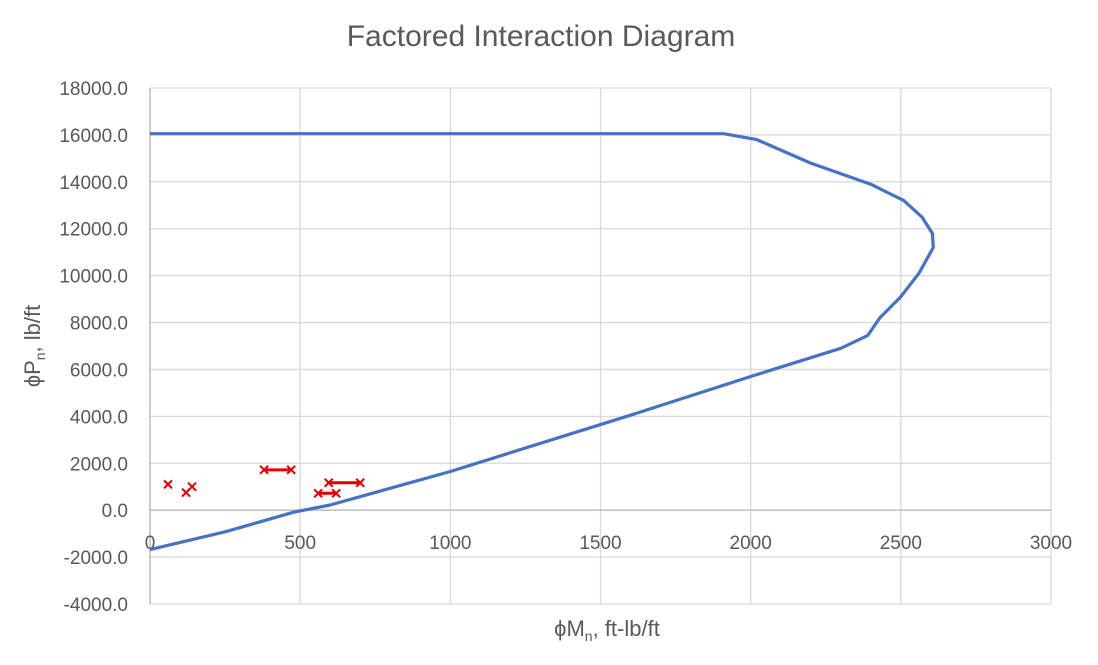 This screenshot has width=1098, height=665. Describe the element at coordinates (751, 543) in the screenshot. I see `x-tick-label: 2000` at that location.